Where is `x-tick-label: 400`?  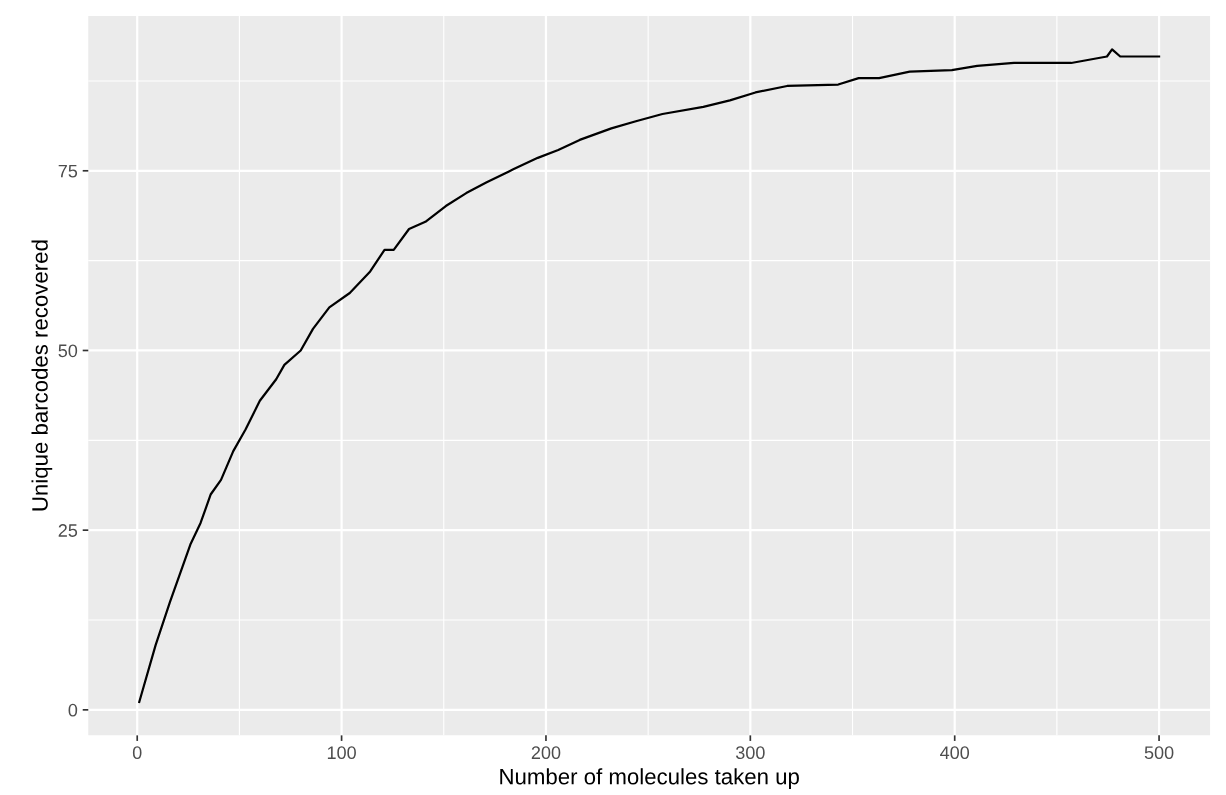 x-tick-label: 400 is located at coordinates (955, 753).